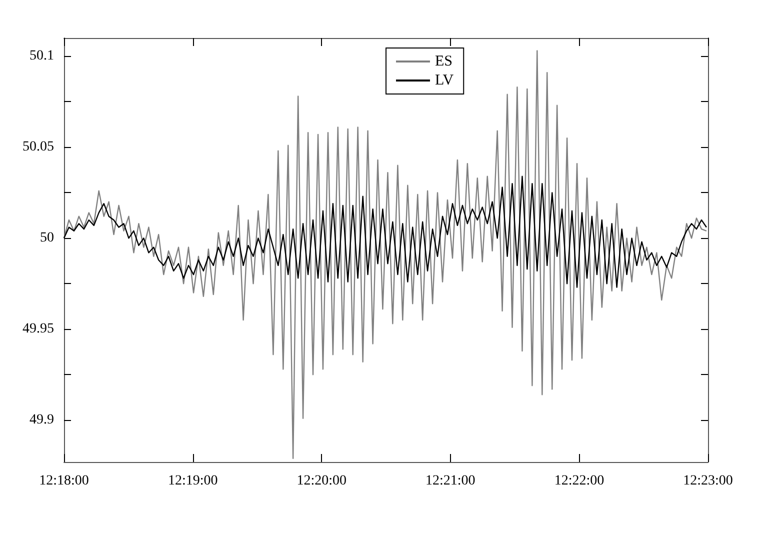  I want to click on y-tick-label: 50.1, so click(42, 56).